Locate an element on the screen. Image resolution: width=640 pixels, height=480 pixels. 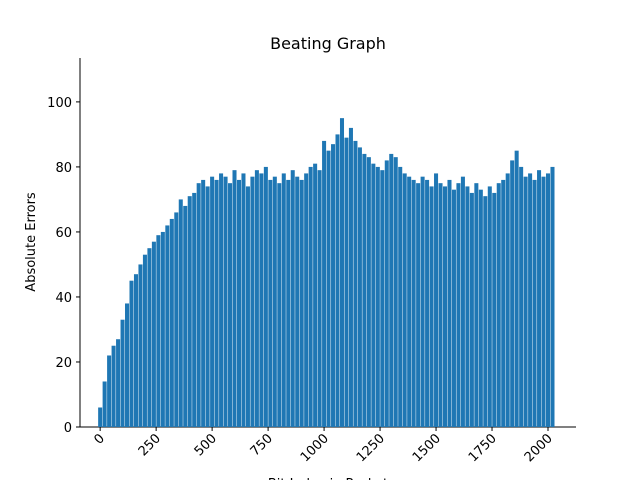
x-axis-label: Bit Index in Packet is located at coordinates (328, 478).